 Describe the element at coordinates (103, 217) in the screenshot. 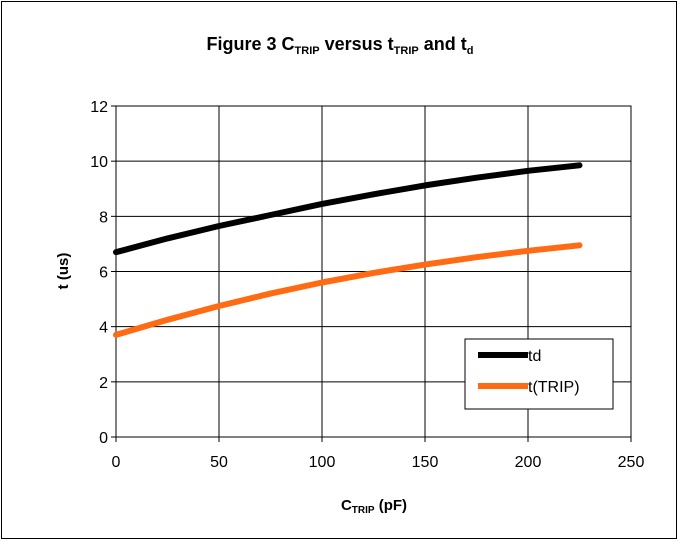

I see `y-tick-label: 8` at that location.